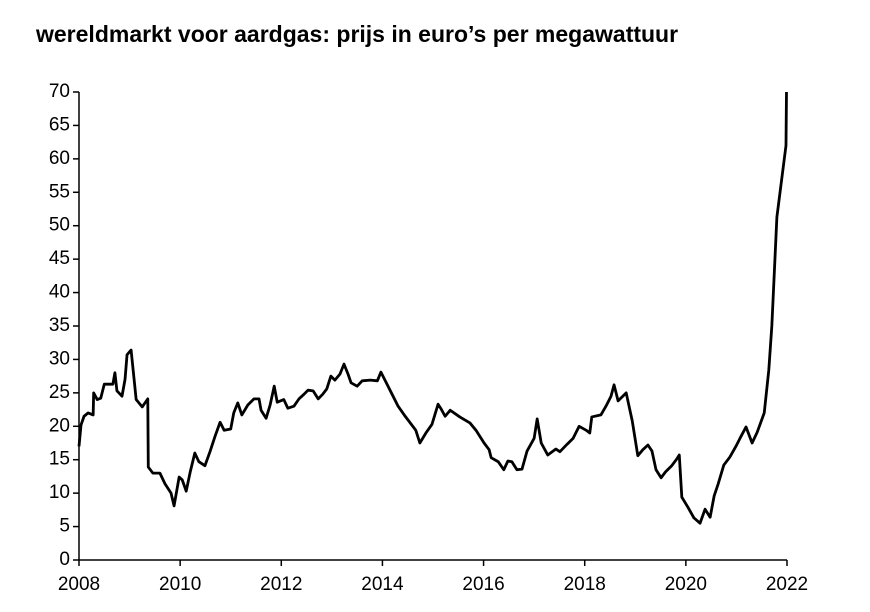 This screenshot has width=870, height=612. I want to click on x-tick-label: 2018, so click(585, 584).